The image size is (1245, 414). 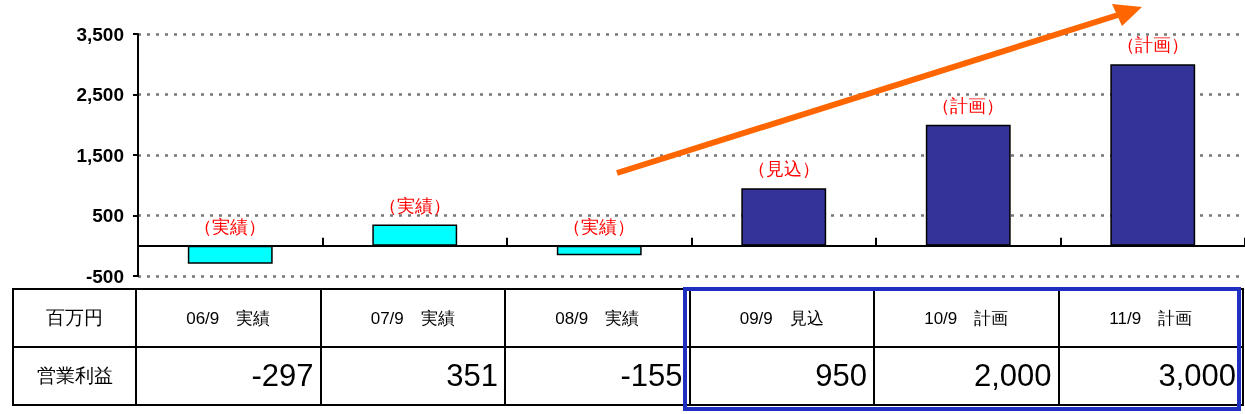 I want to click on x-tick-label: 10/9 計画, so click(x=966, y=318).